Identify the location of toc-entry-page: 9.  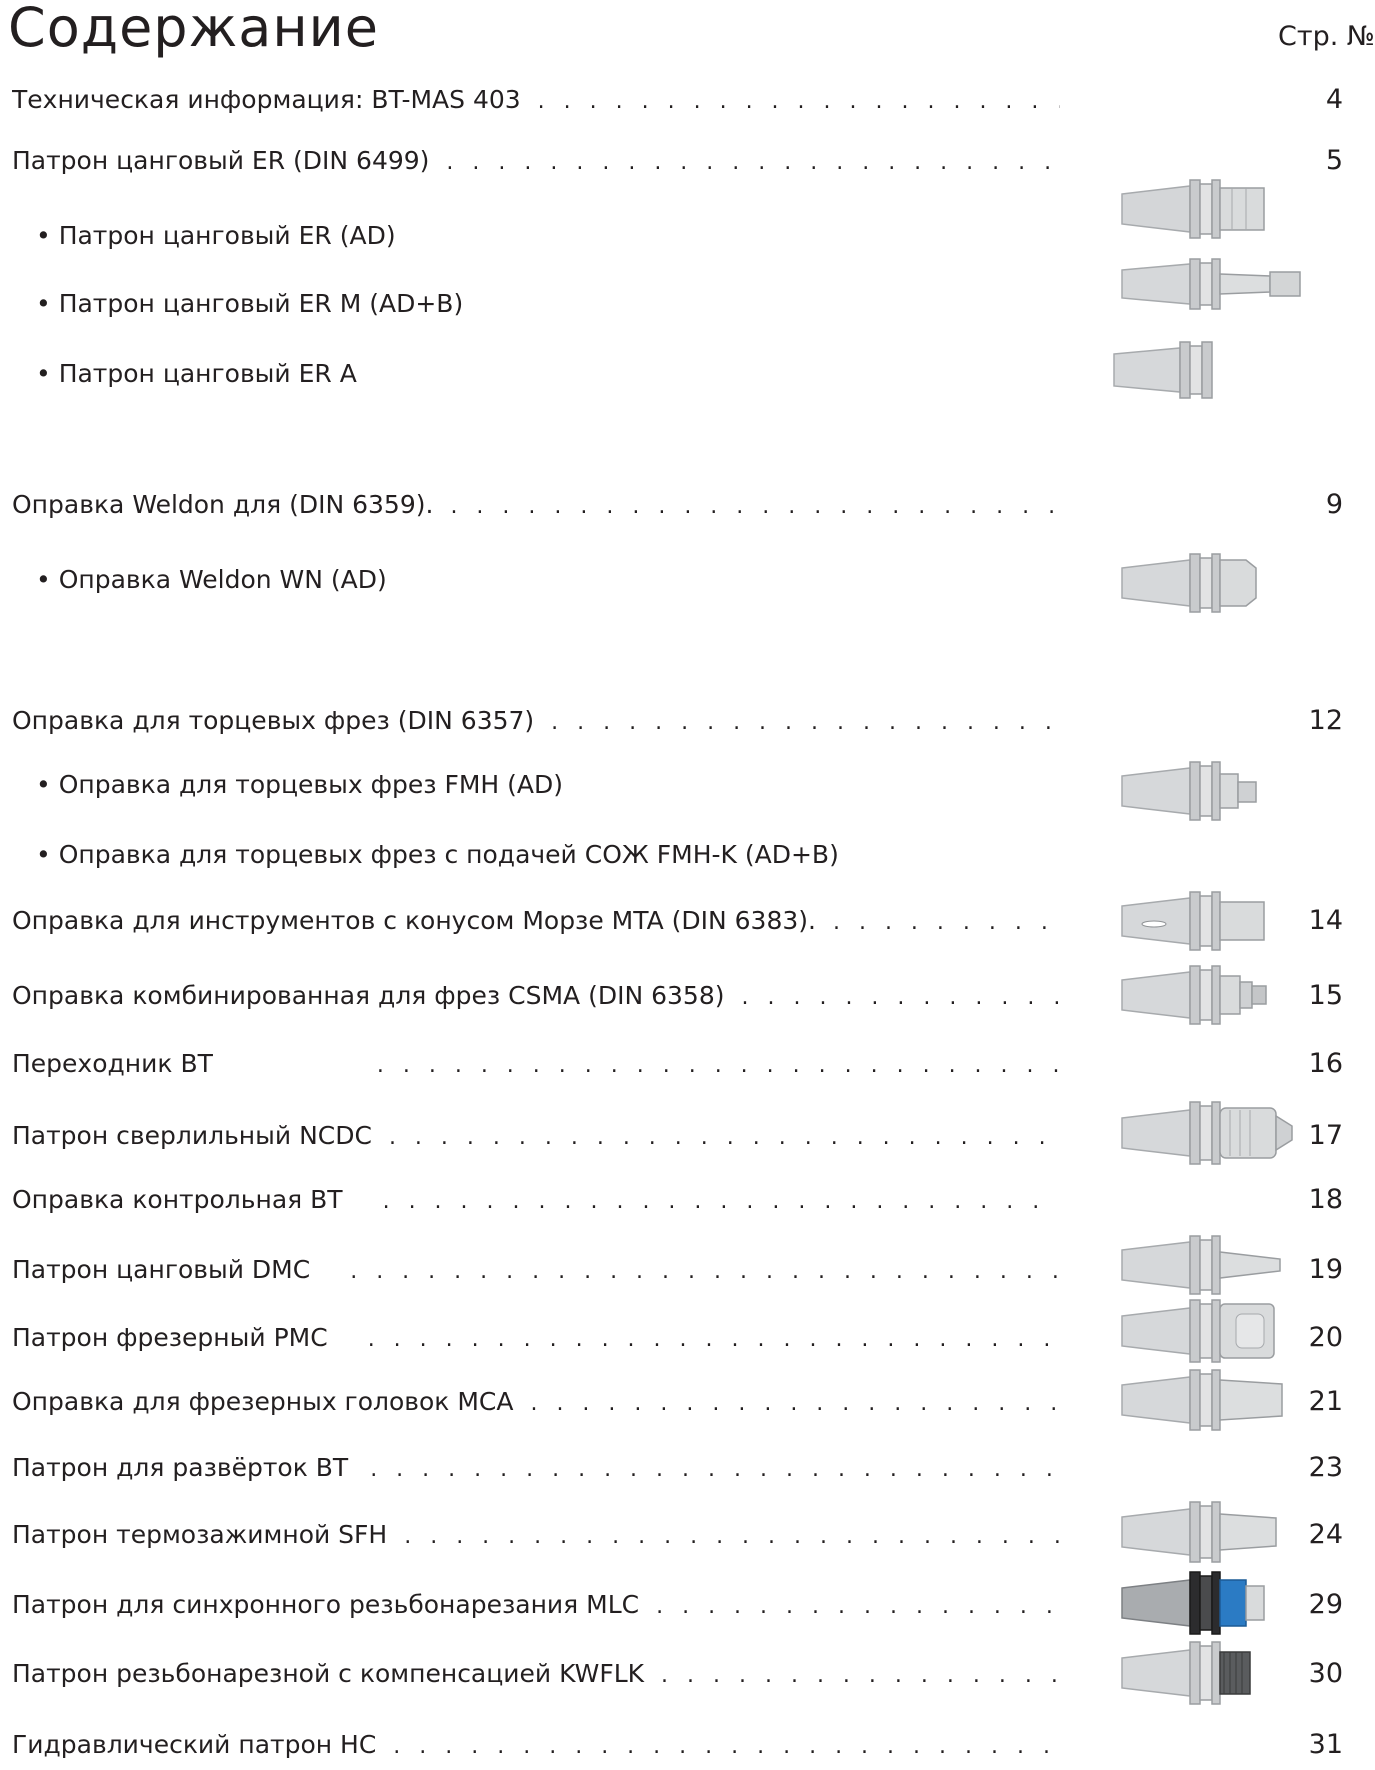
(1334, 504).